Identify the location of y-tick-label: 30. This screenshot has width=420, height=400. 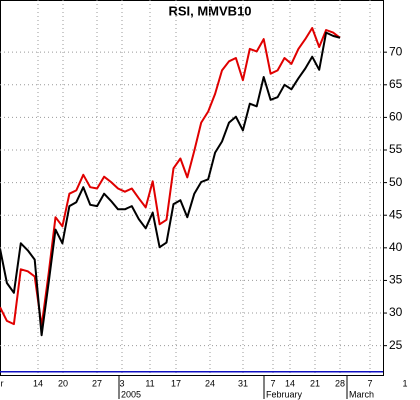
(396, 312).